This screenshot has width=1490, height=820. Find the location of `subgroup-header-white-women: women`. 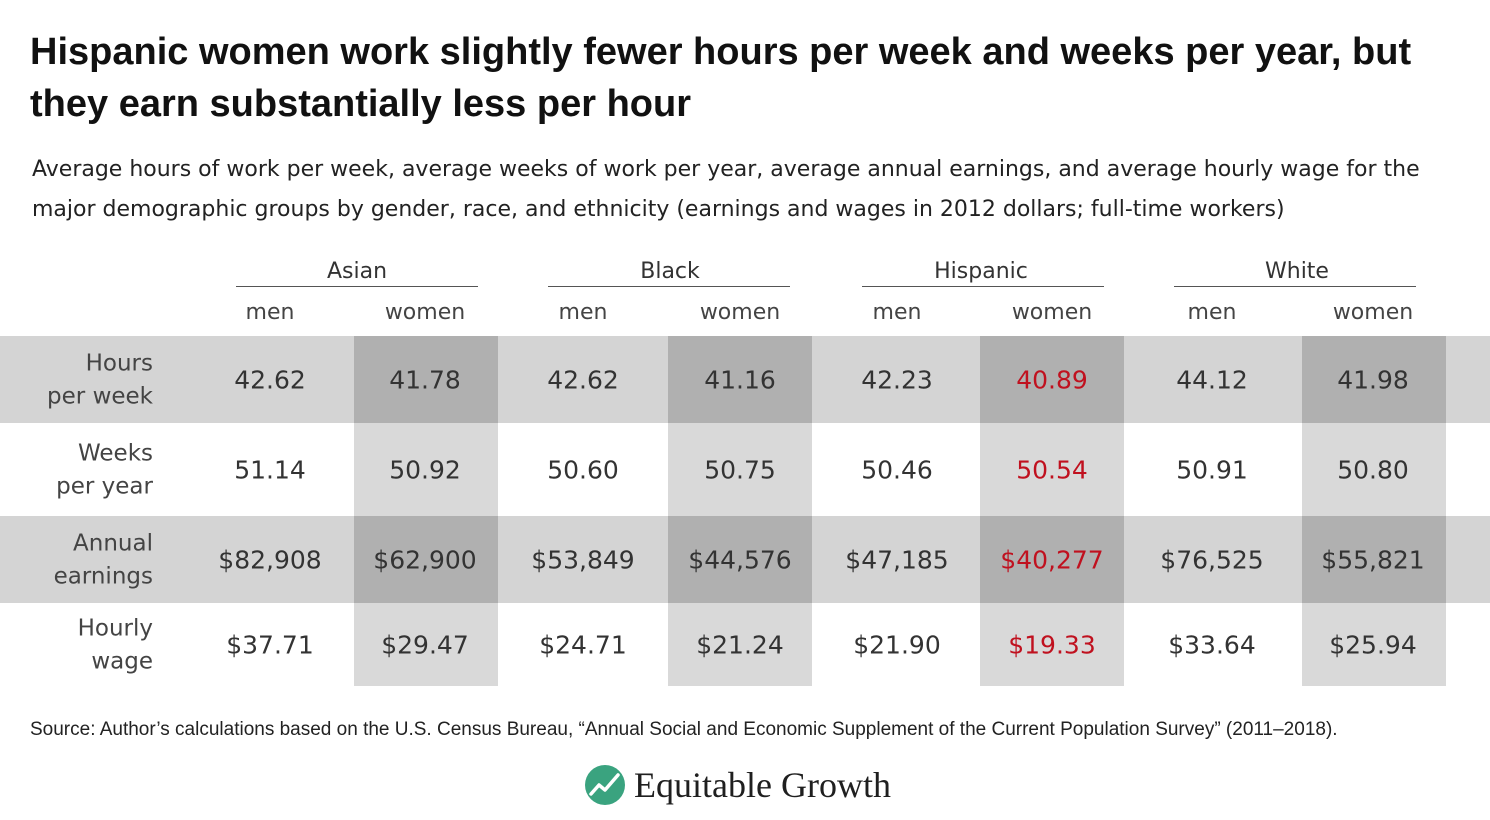

subgroup-header-white-women: women is located at coordinates (1373, 312).